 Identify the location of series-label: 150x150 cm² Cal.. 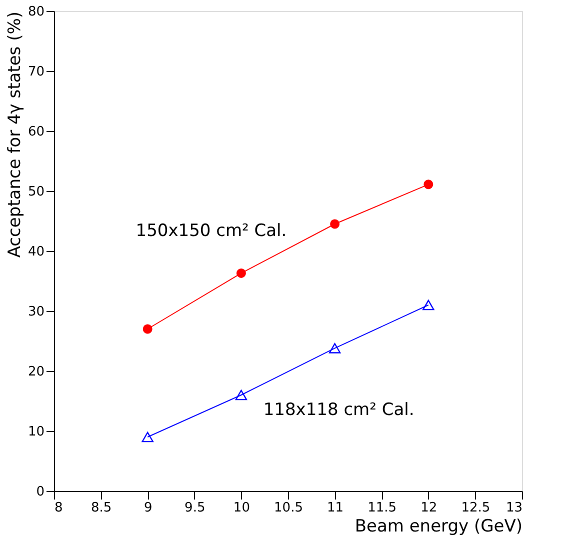
(211, 231).